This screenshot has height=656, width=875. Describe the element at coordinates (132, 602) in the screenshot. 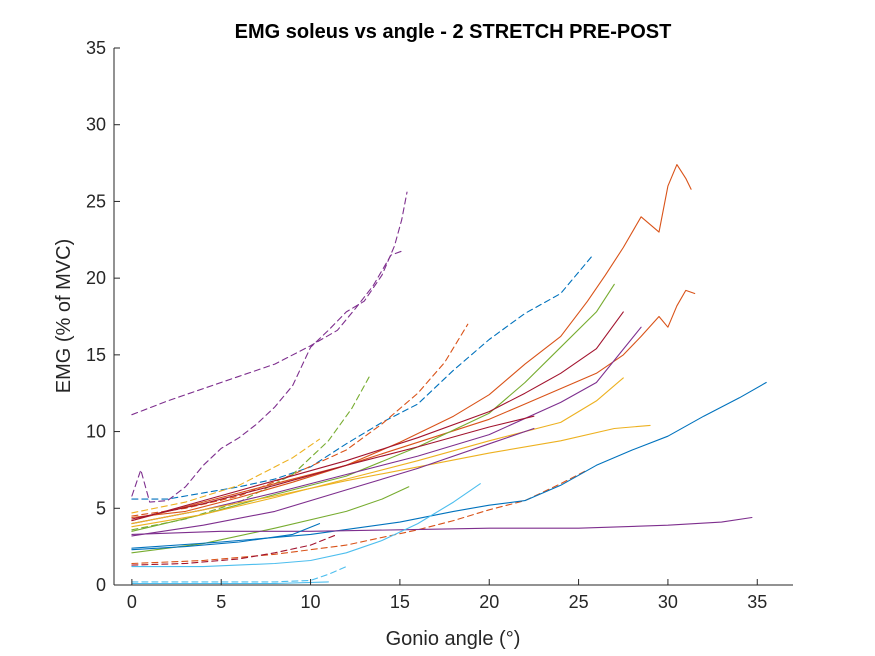

I see `x-tick-label: 0` at that location.